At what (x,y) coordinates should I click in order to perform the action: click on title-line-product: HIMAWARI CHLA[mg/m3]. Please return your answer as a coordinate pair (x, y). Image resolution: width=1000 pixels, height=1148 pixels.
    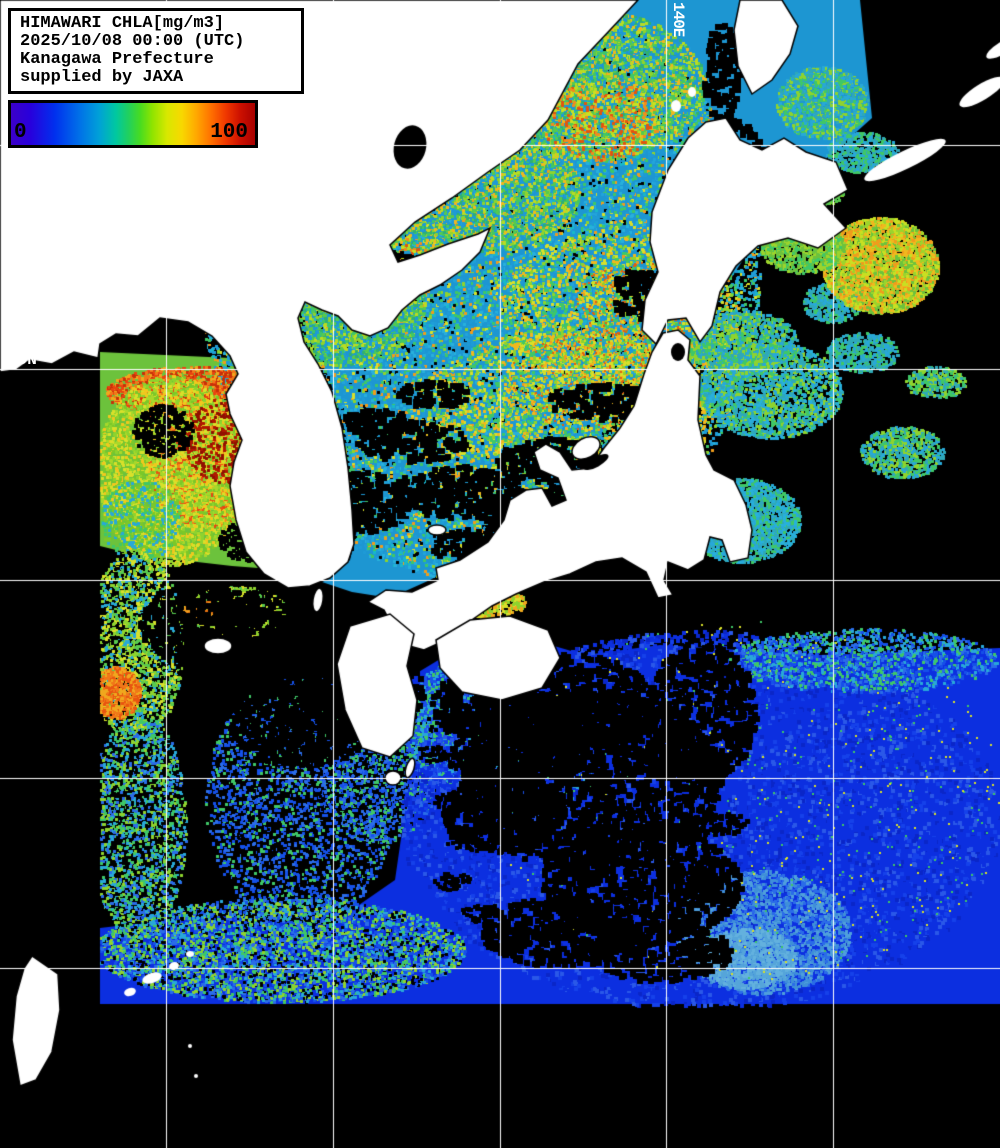
    Looking at the image, I should click on (122, 23).